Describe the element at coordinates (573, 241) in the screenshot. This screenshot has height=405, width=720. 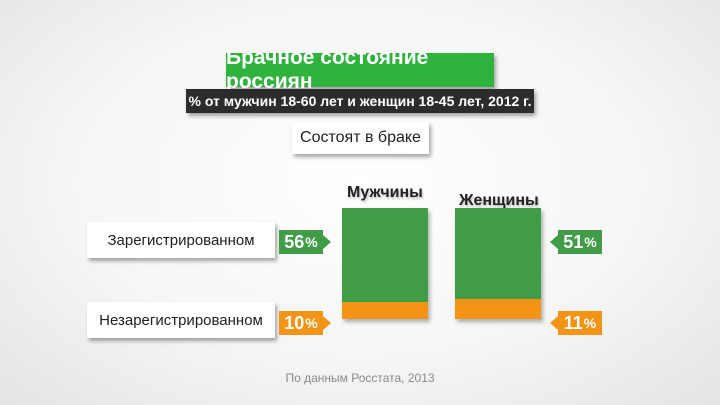
I see `value-women-registered: 51` at that location.